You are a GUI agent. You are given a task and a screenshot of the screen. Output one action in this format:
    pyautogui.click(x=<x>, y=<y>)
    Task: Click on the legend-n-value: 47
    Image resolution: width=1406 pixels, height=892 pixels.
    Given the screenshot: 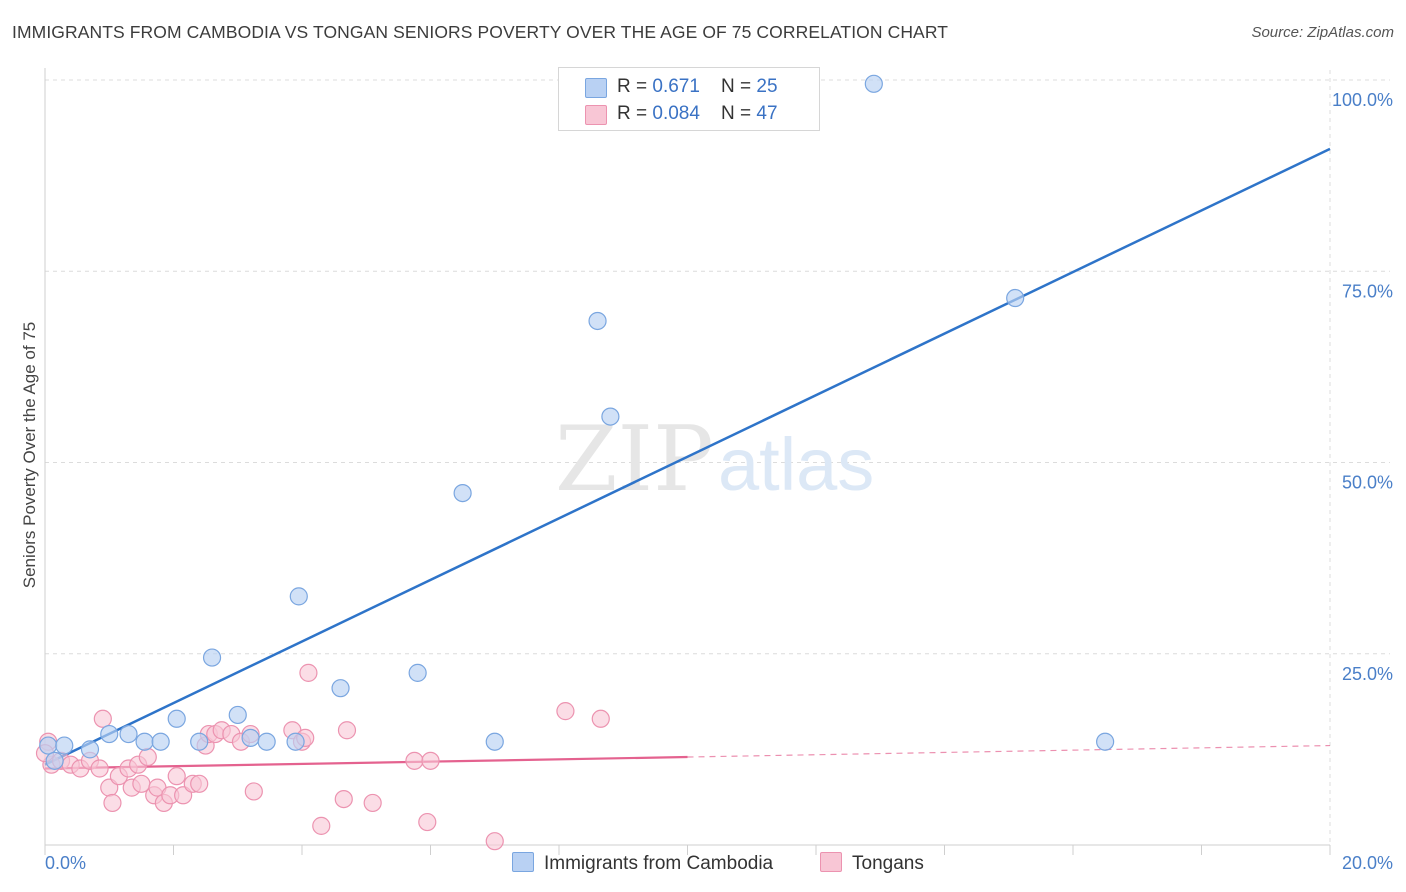 What is the action you would take?
    pyautogui.click(x=767, y=113)
    